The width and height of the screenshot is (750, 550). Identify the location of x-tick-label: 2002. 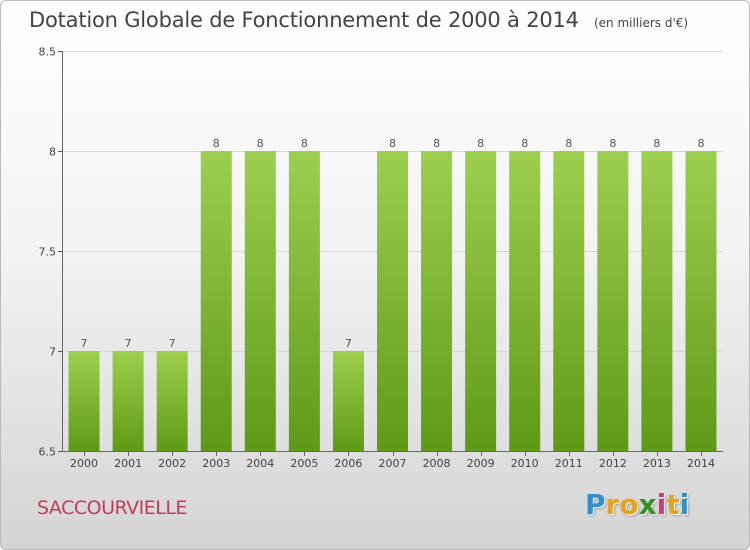
(172, 463).